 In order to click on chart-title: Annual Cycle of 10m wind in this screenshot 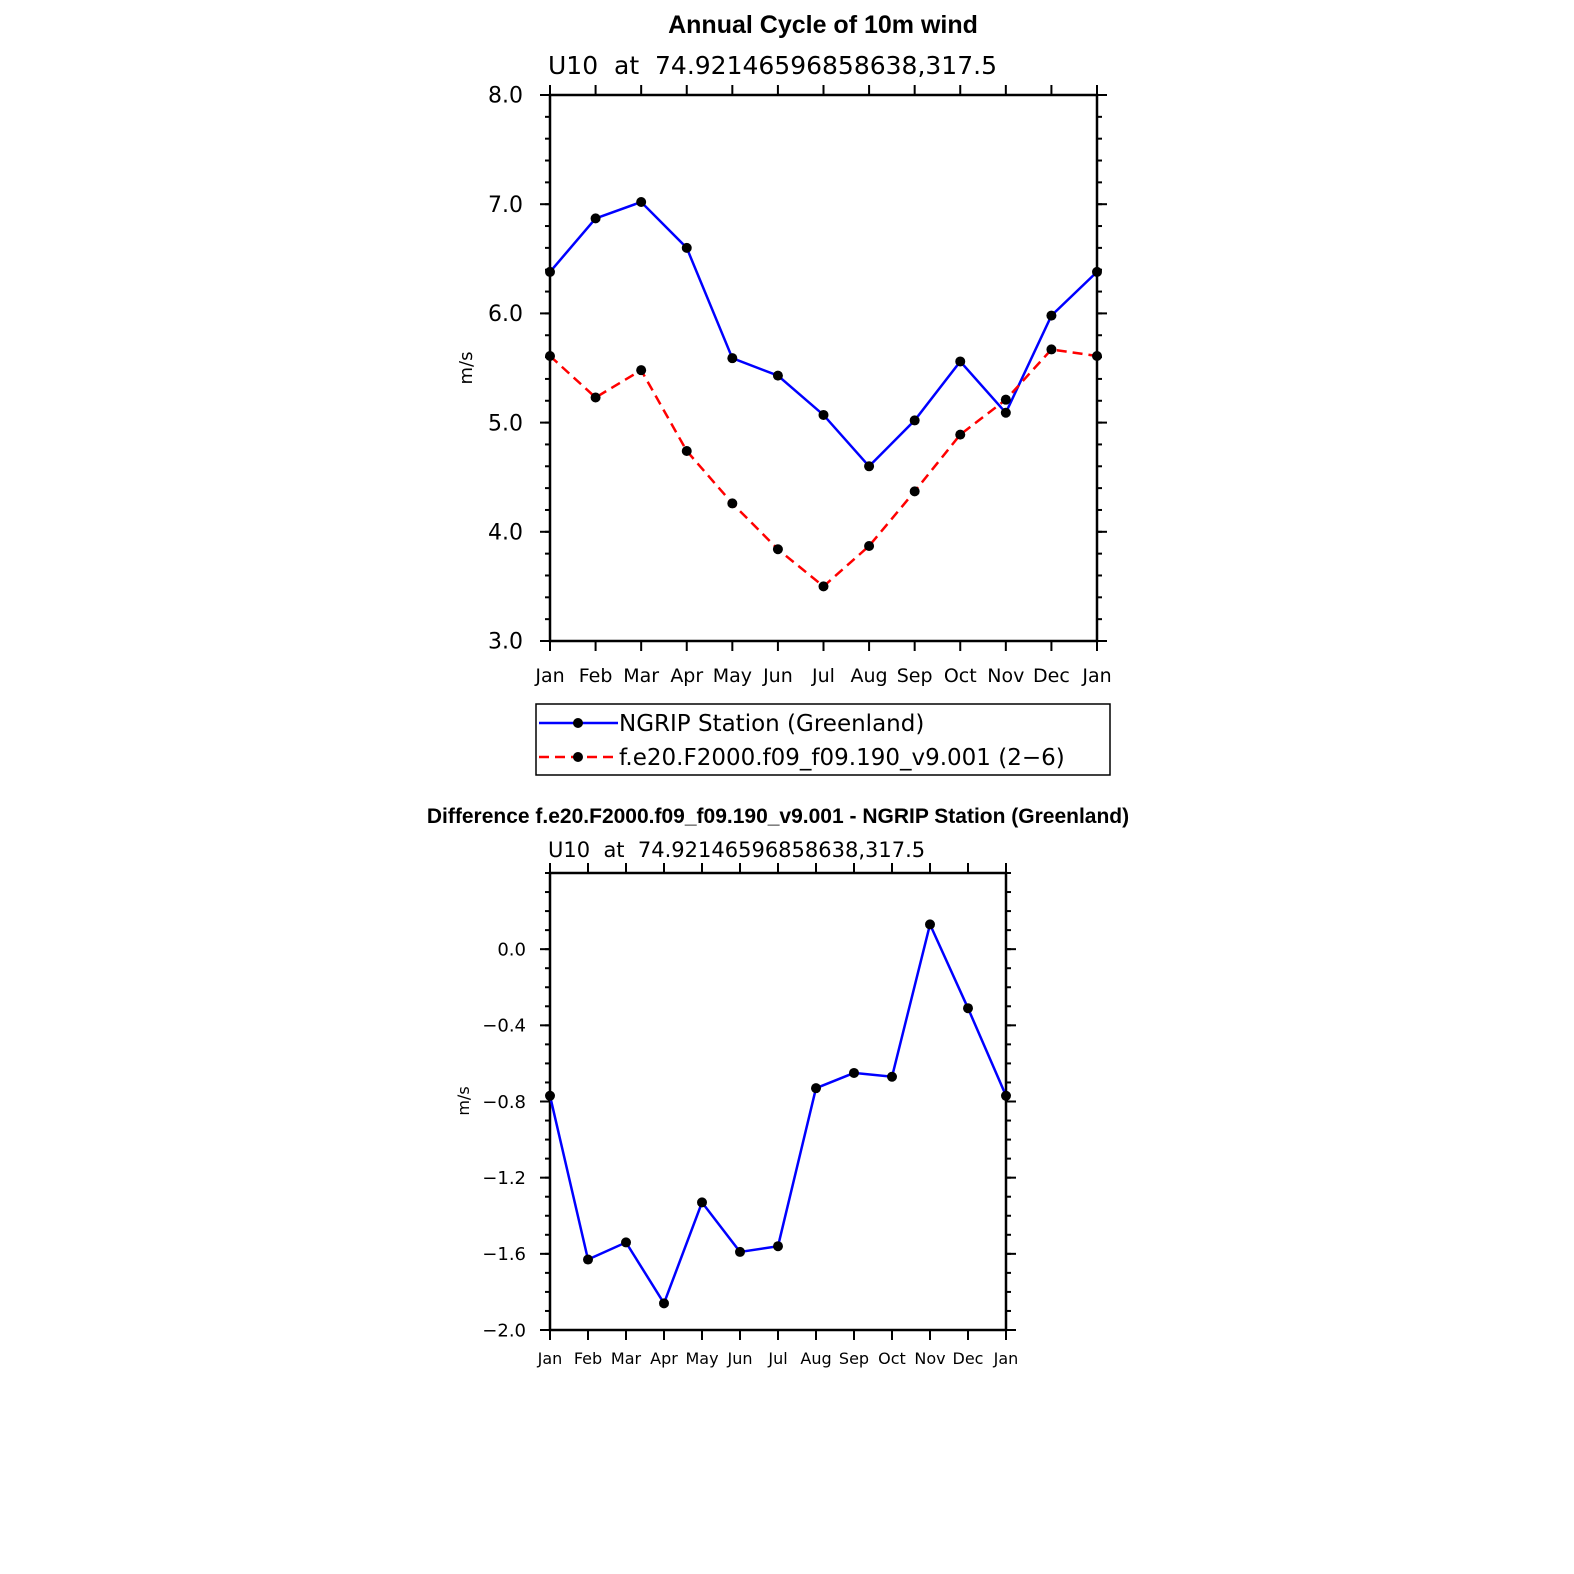, I will do `click(823, 25)`.